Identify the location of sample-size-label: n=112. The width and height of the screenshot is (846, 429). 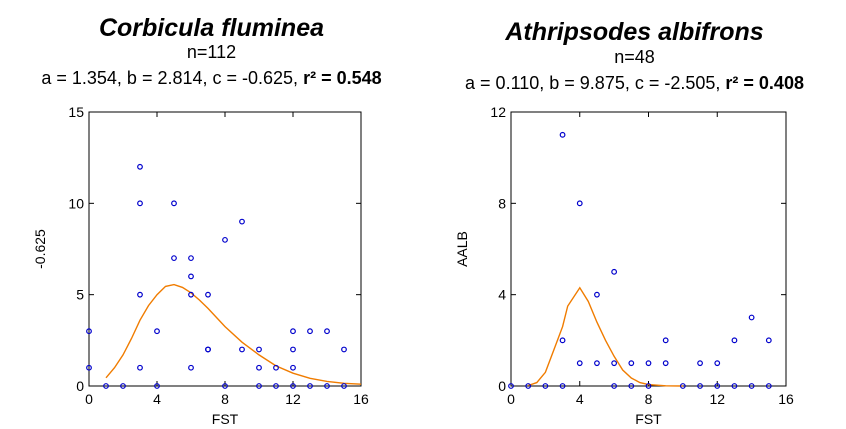
(211, 52).